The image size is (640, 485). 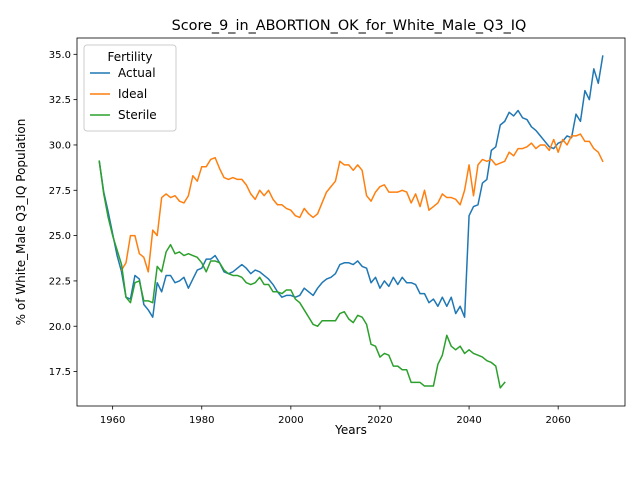 I want to click on x-tick-label: 1960, so click(x=112, y=420).